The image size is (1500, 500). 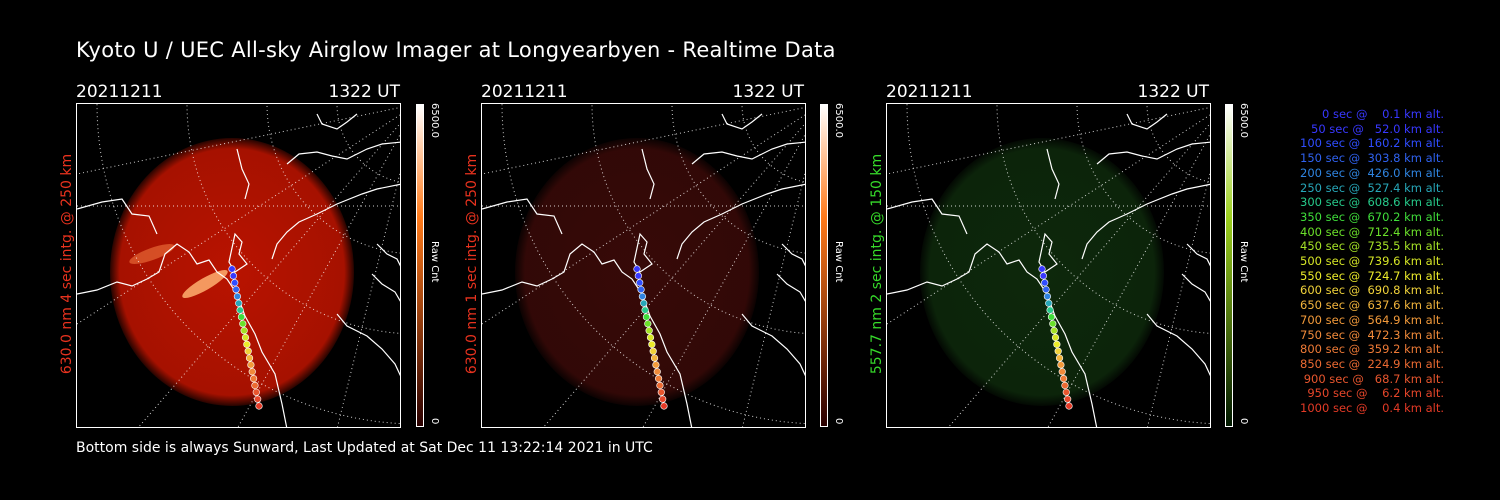 I want to click on panel-1-colorbar-max: 6500.0, so click(x=434, y=120).